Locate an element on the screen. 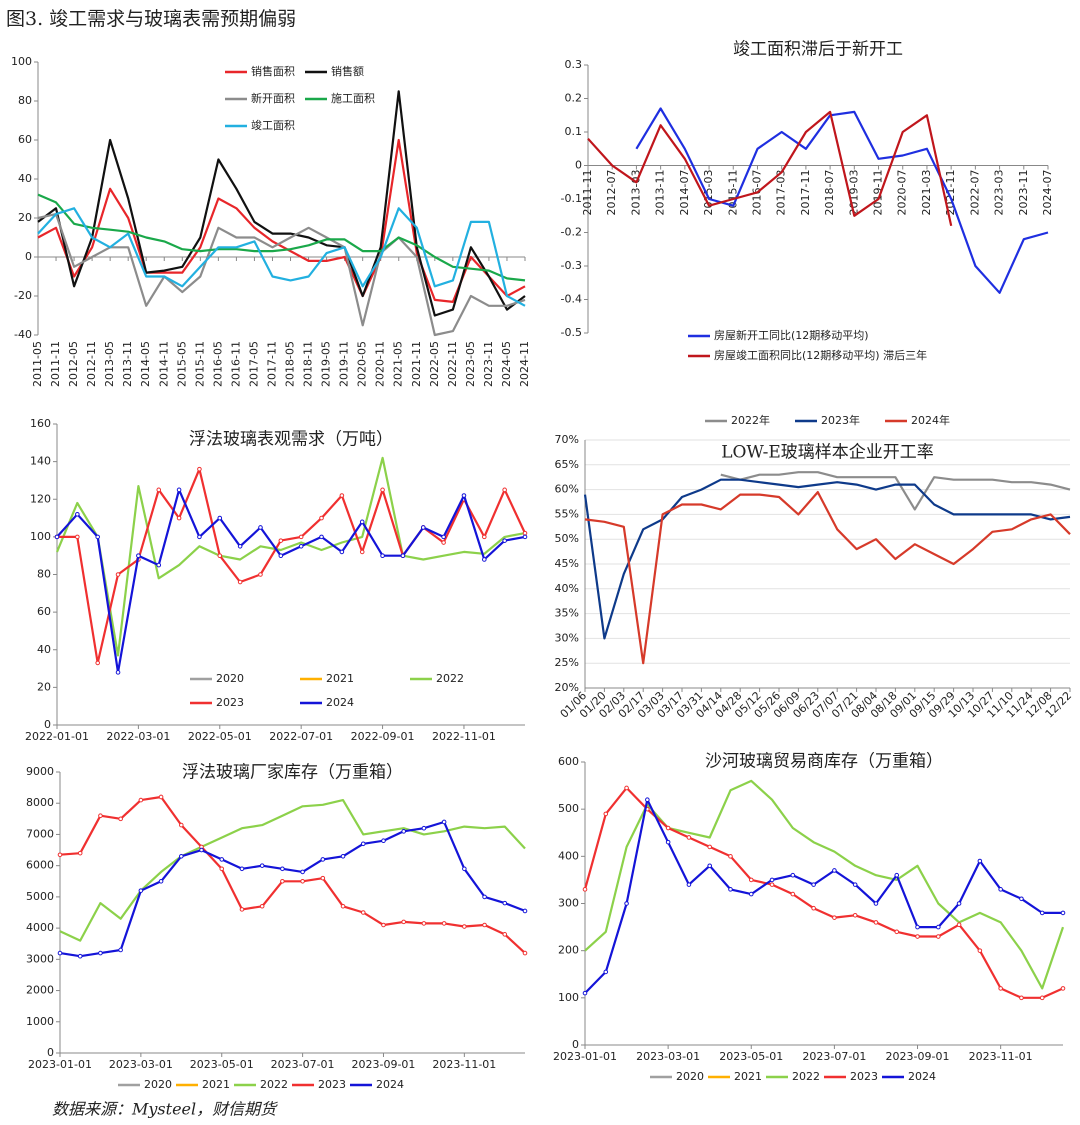  x-tick-label: 2018-05 is located at coordinates (290, 364).